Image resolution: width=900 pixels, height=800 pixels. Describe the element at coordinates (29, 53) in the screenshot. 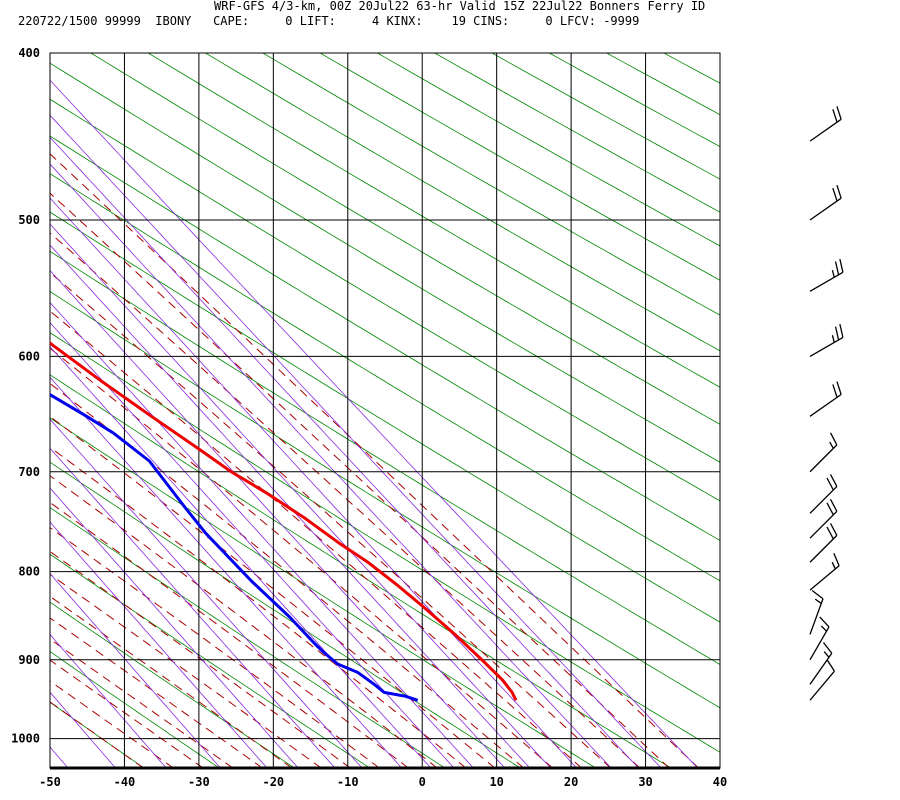

I see `y-tick-label: 400` at that location.